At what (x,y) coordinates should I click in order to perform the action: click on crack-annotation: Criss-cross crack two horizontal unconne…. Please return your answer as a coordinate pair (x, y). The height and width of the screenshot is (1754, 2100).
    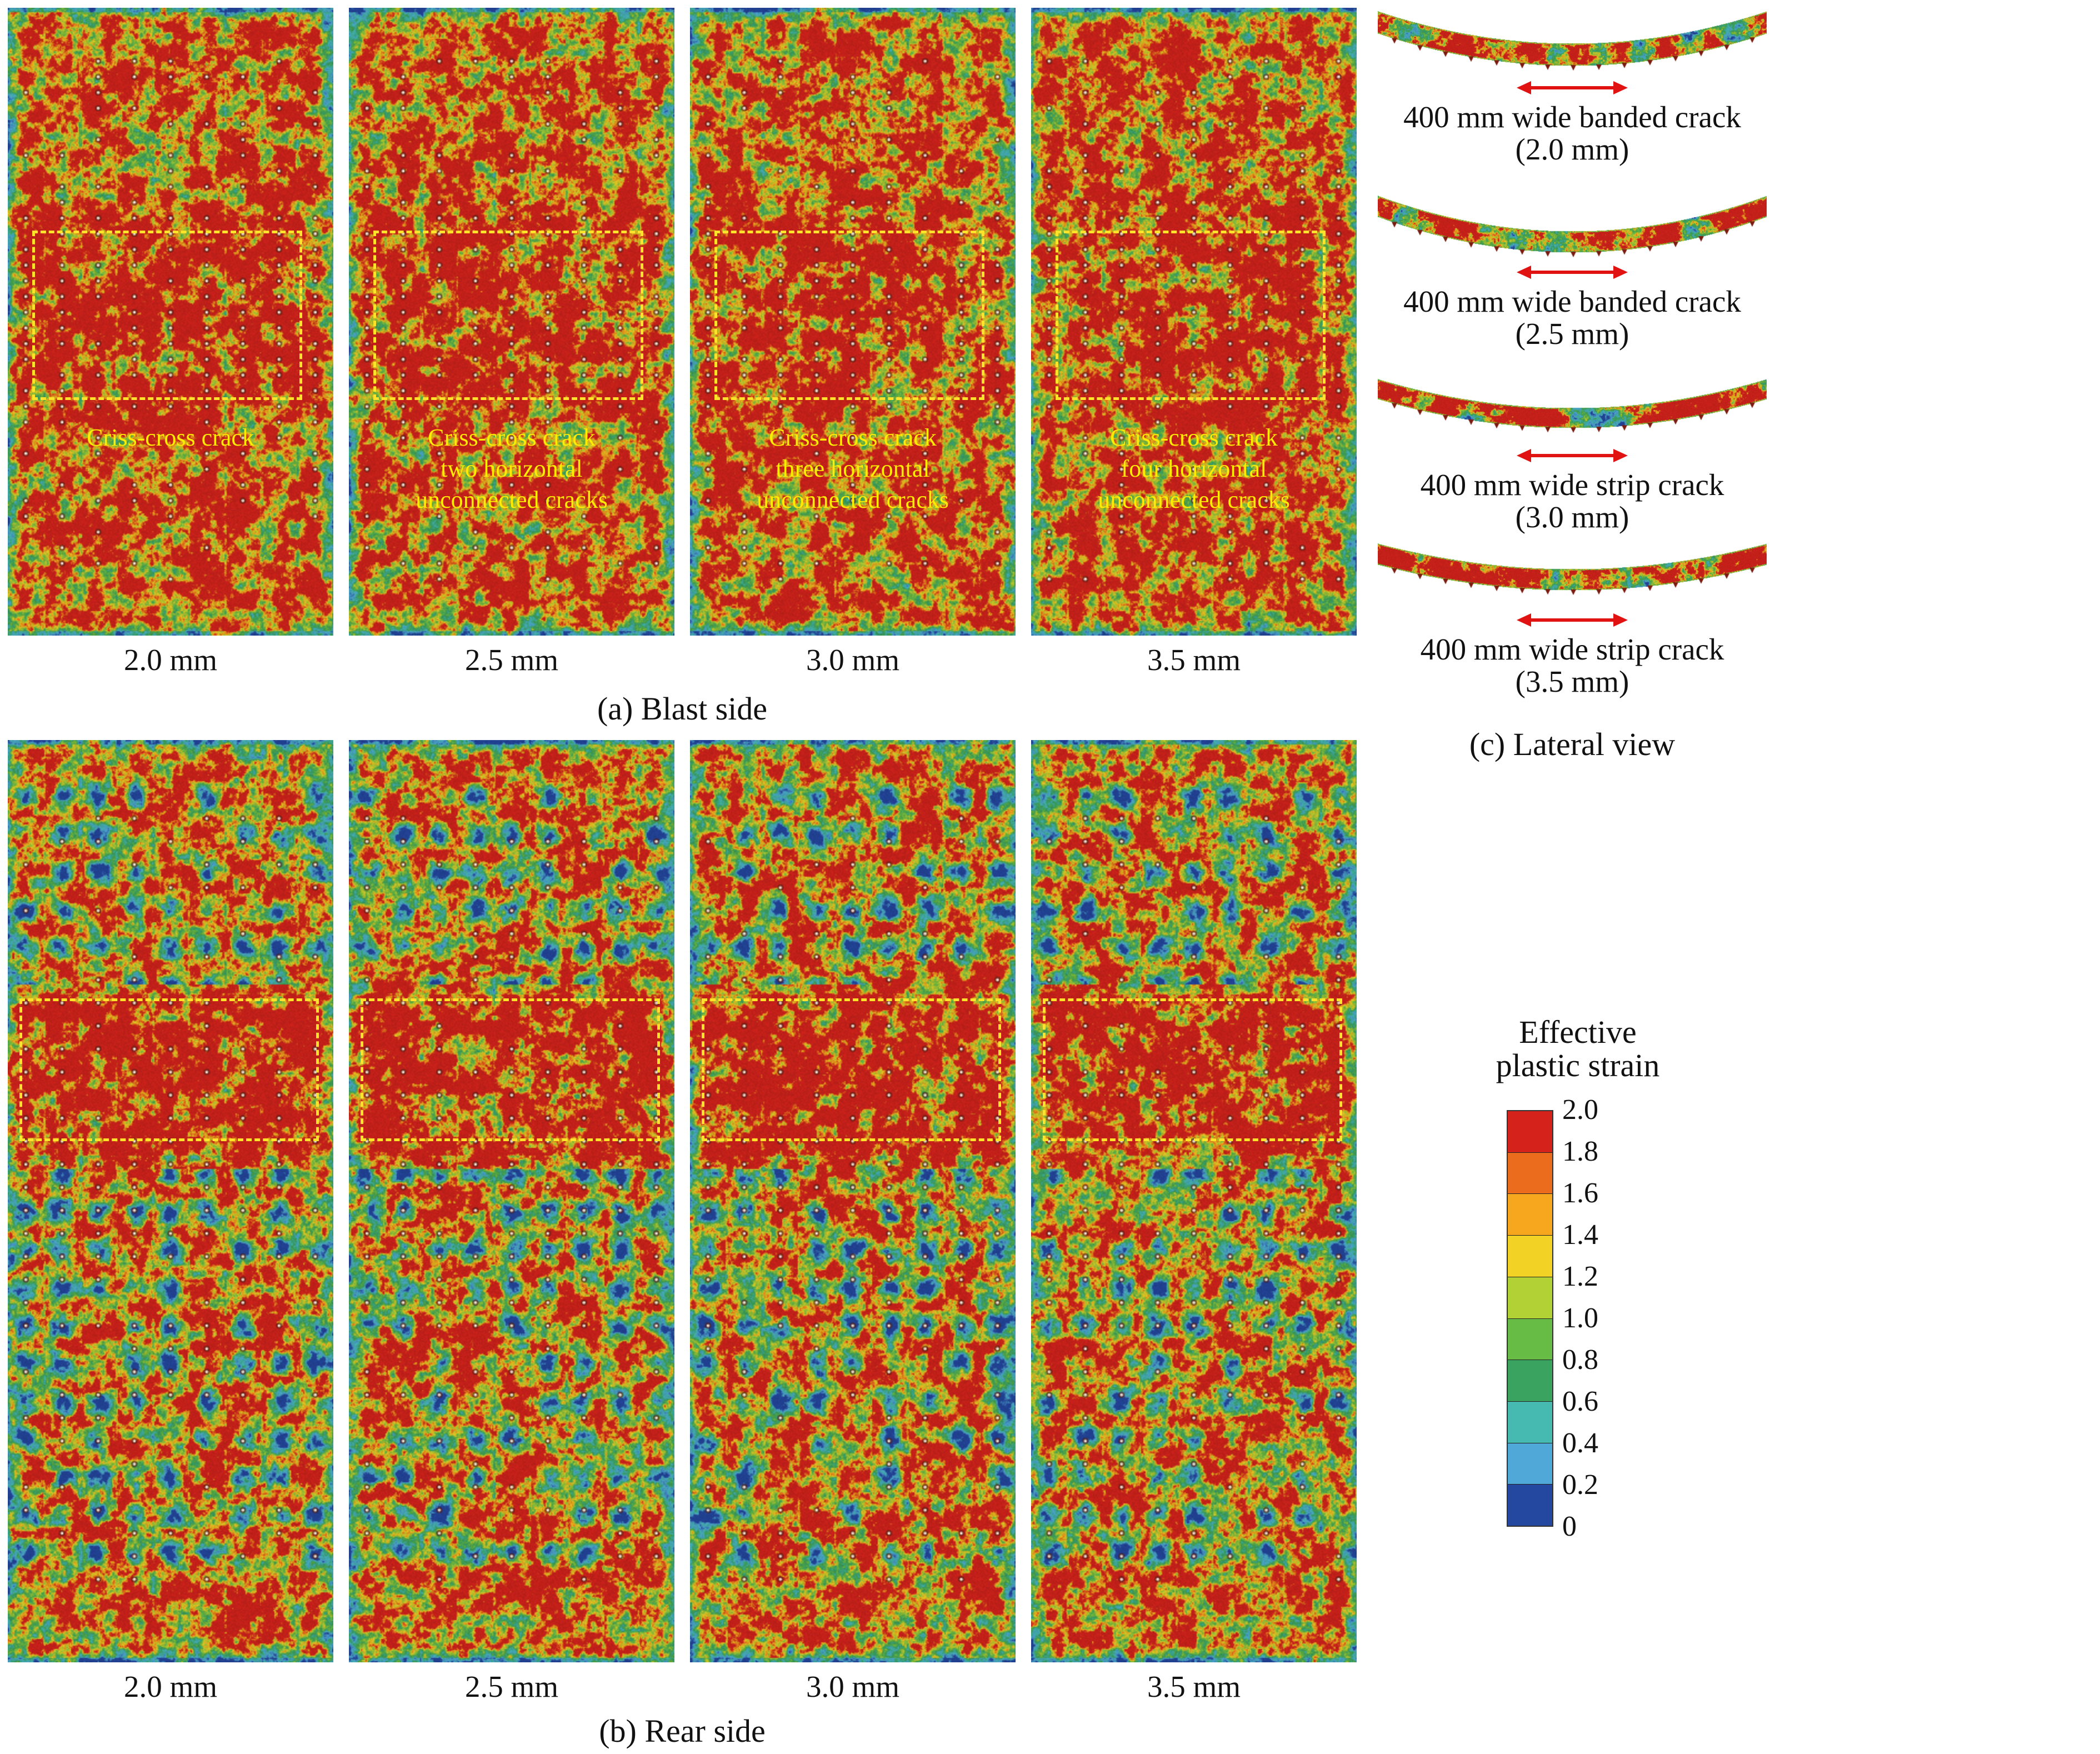
    Looking at the image, I should click on (512, 469).